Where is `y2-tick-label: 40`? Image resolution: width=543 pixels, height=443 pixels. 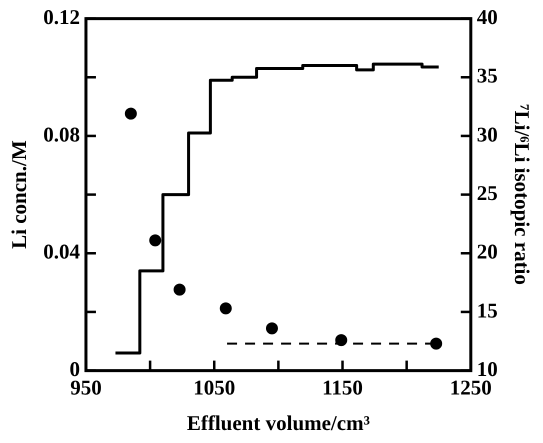 y2-tick-label: 40 is located at coordinates (487, 17).